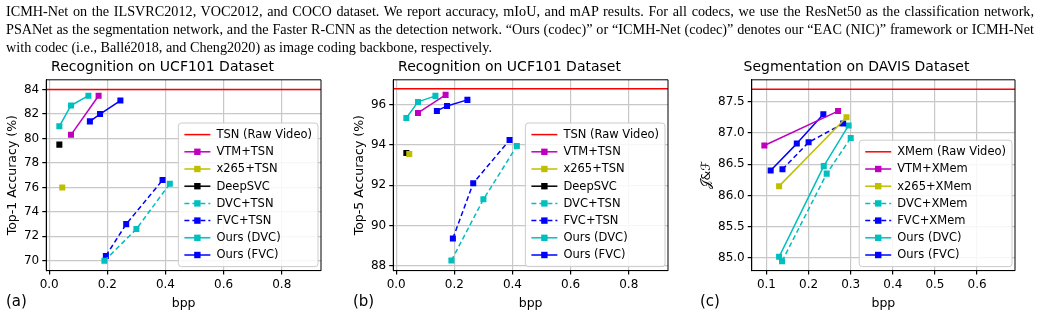  What do you see at coordinates (31, 235) in the screenshot?
I see `y-tick-label: 72` at bounding box center [31, 235].